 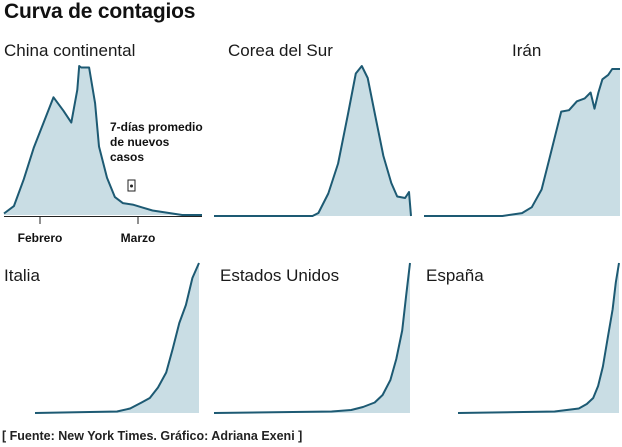 I want to click on line-iran, so click(x=522, y=142).